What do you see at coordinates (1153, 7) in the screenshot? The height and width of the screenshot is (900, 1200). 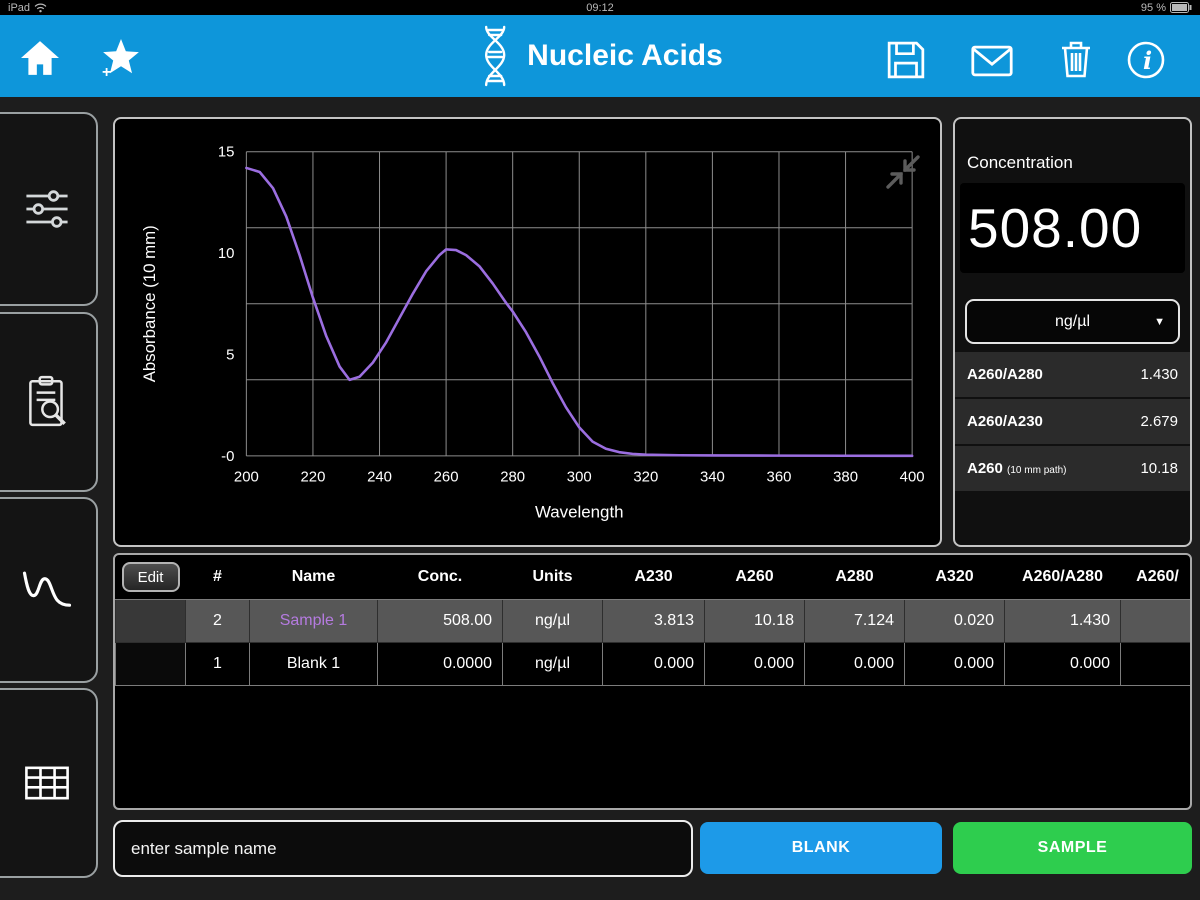 I see `battery-percent: 95 %` at bounding box center [1153, 7].